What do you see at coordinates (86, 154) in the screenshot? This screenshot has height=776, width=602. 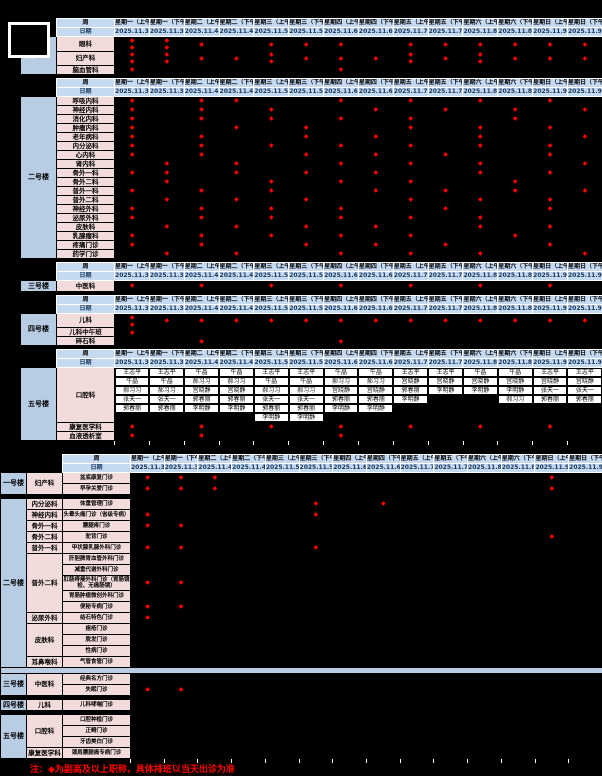 I see `department-label: 心内科` at bounding box center [86, 154].